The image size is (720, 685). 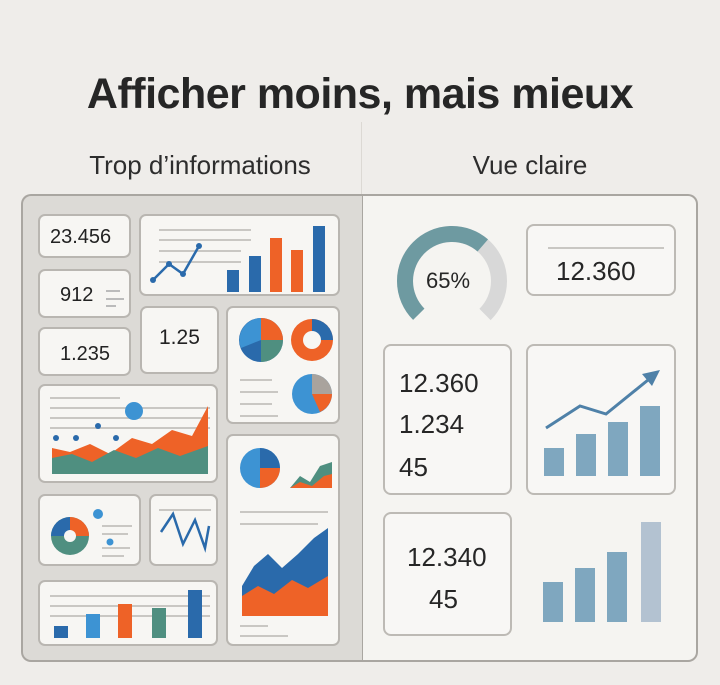 I want to click on right-panel-title: Vue claire, so click(x=530, y=165).